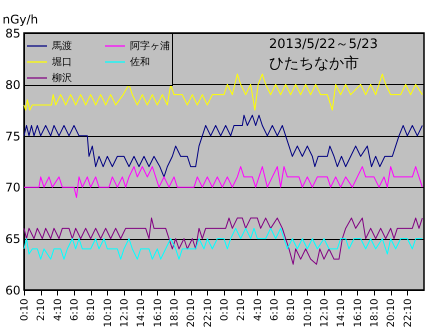 The height and width of the screenshot is (329, 445). What do you see at coordinates (314, 63) in the screenshot?
I see `text: ひたちなか市` at bounding box center [314, 63].